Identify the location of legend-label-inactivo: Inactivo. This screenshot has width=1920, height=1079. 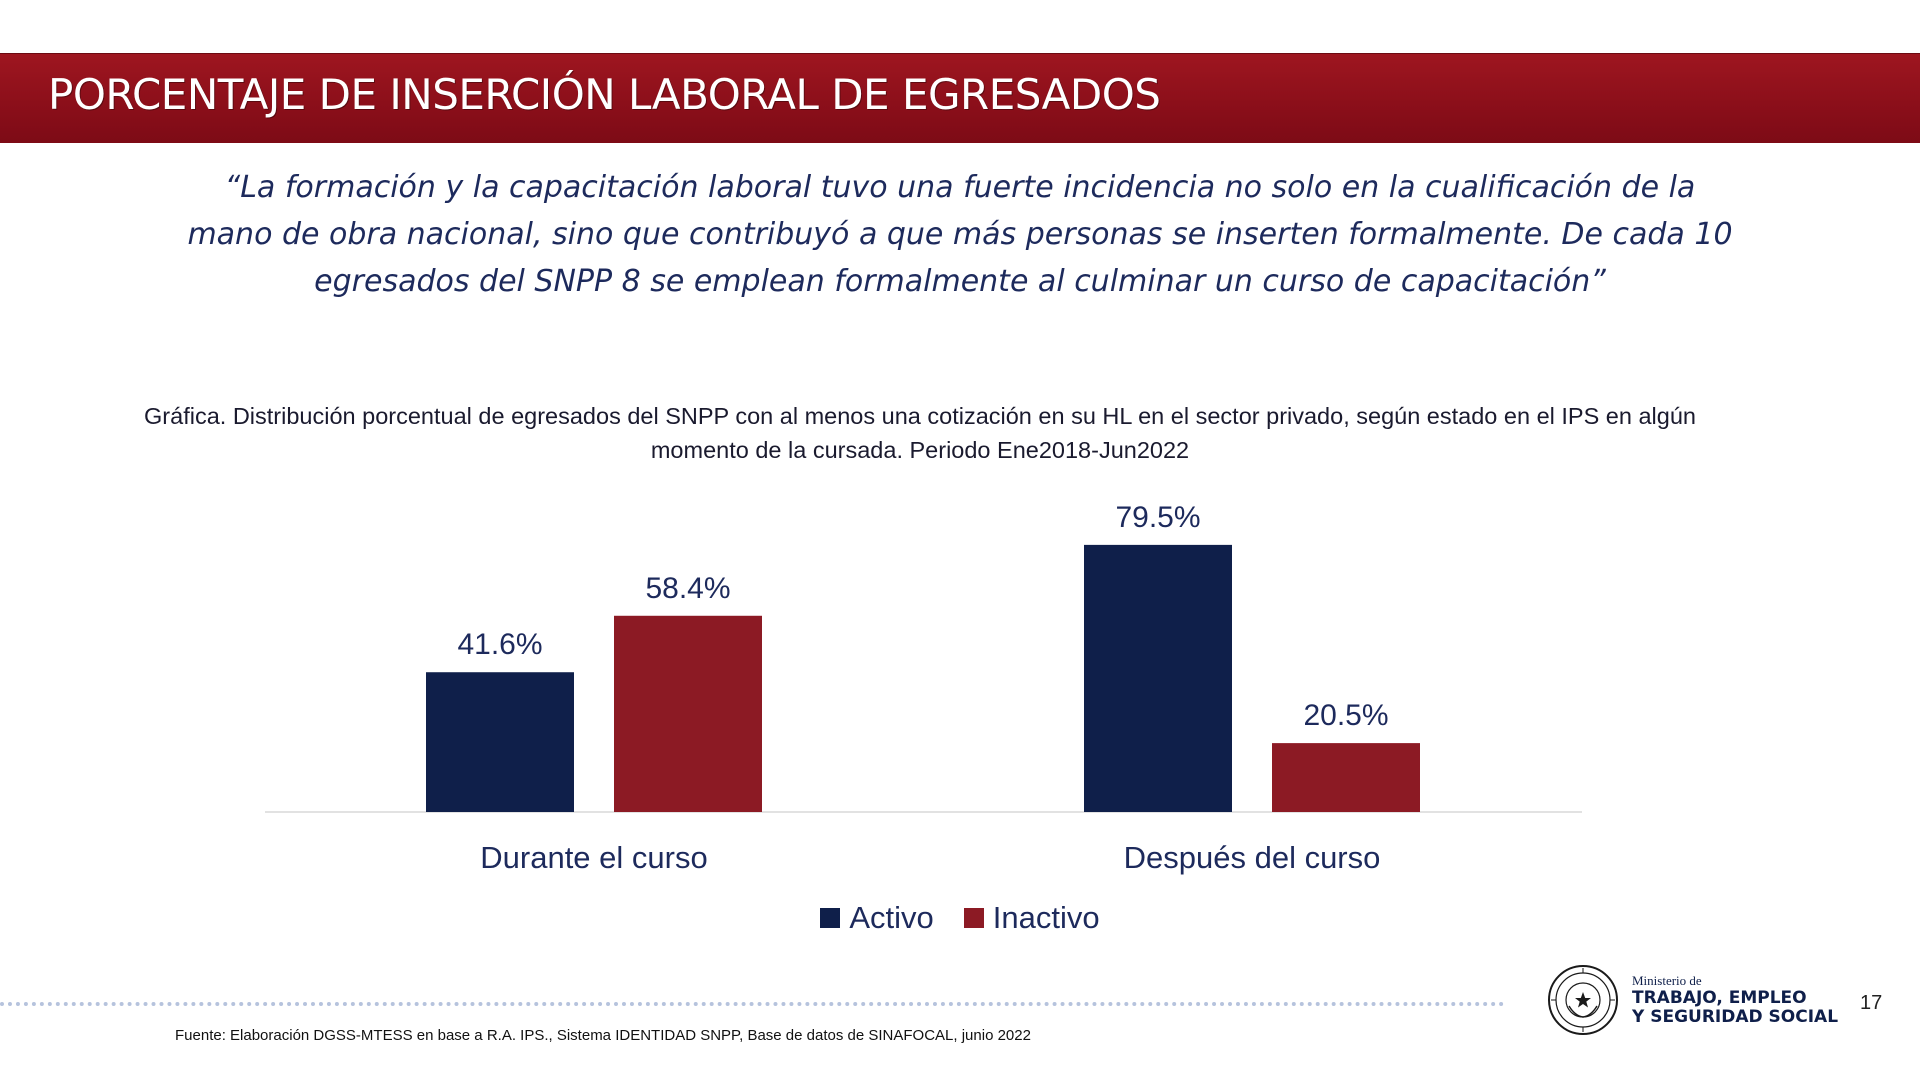
(1046, 917).